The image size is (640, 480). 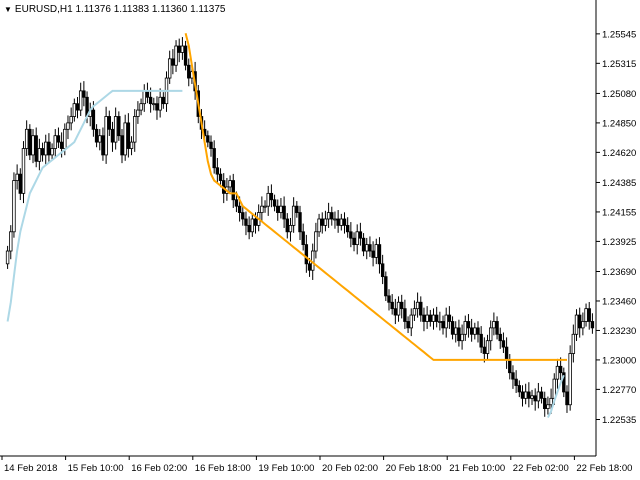 What do you see at coordinates (208, 9) in the screenshot?
I see `close-value: 1.11375` at bounding box center [208, 9].